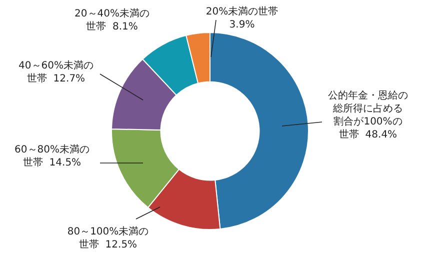 The height and width of the screenshot is (264, 422). Describe the element at coordinates (368, 115) in the screenshot. I see `slice-label: 公的年金・恩給の総所得に占める割合が100%の世帯 48.4%` at that location.